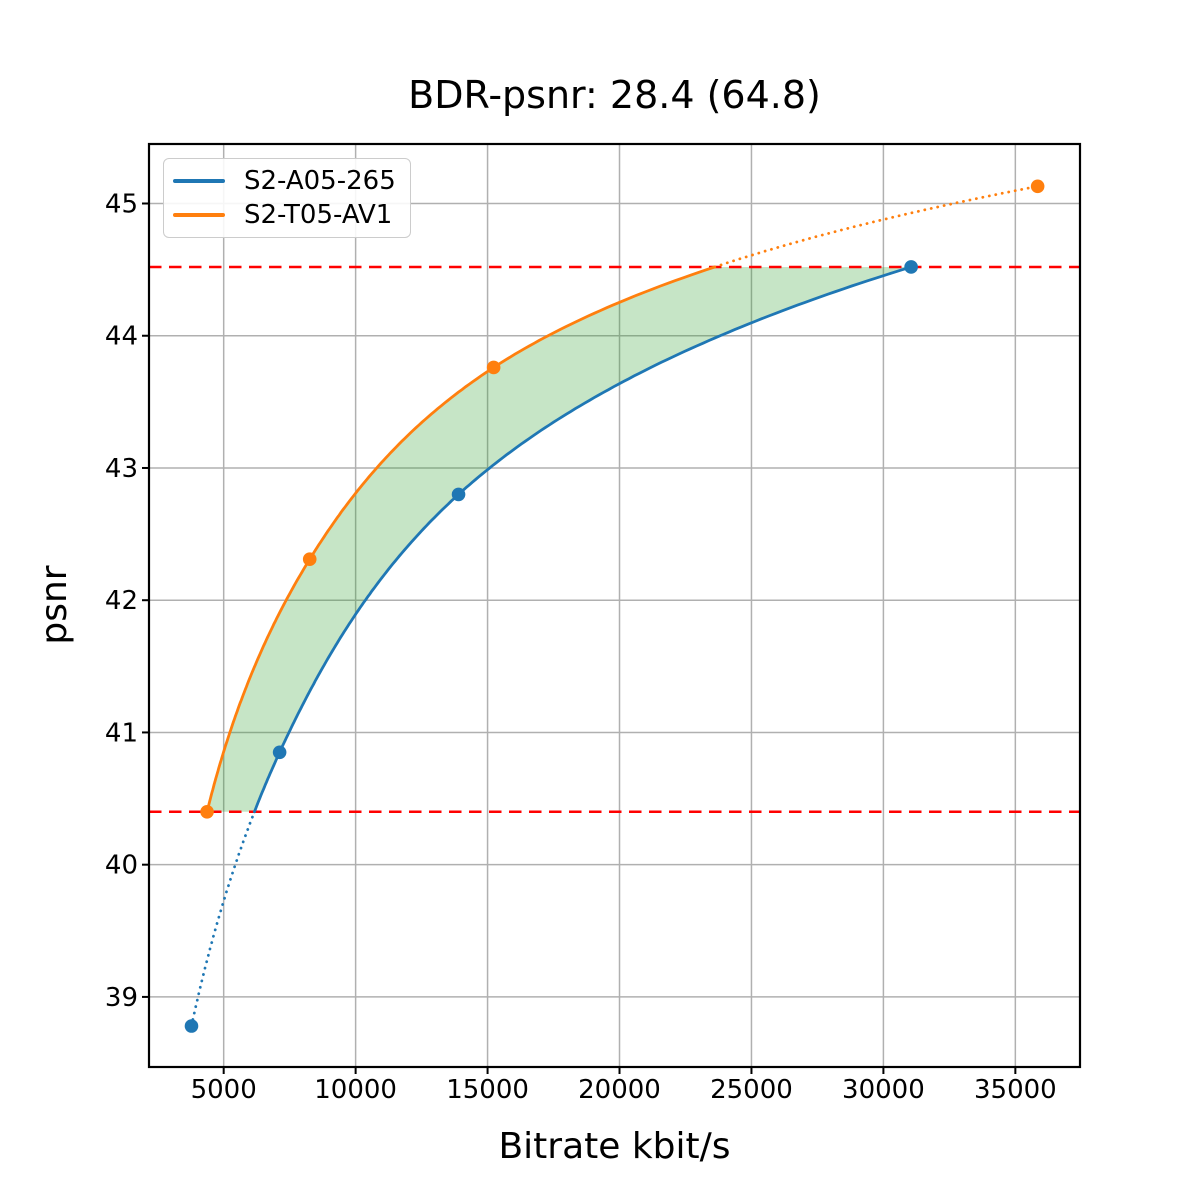 This screenshot has height=1200, width=1200. Describe the element at coordinates (487, 1090) in the screenshot. I see `x-tick-label: 15000` at that location.